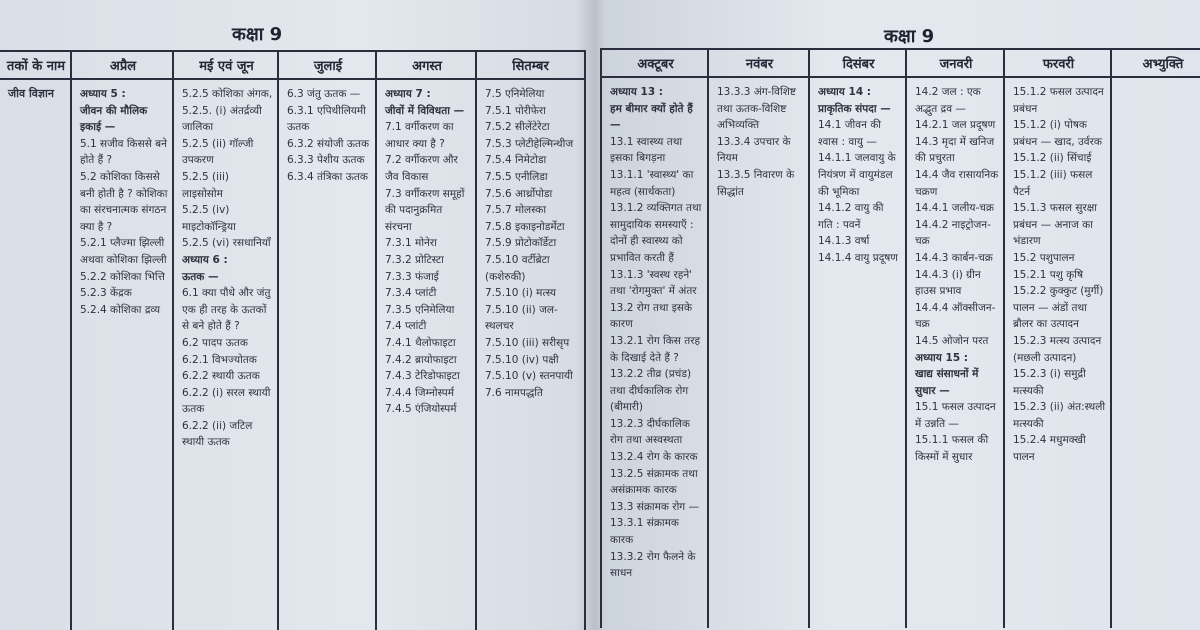 This screenshot has width=1200, height=630. Describe the element at coordinates (408, 94) in the screenshot. I see `chapter-heading: अध्याय 7 :` at that location.